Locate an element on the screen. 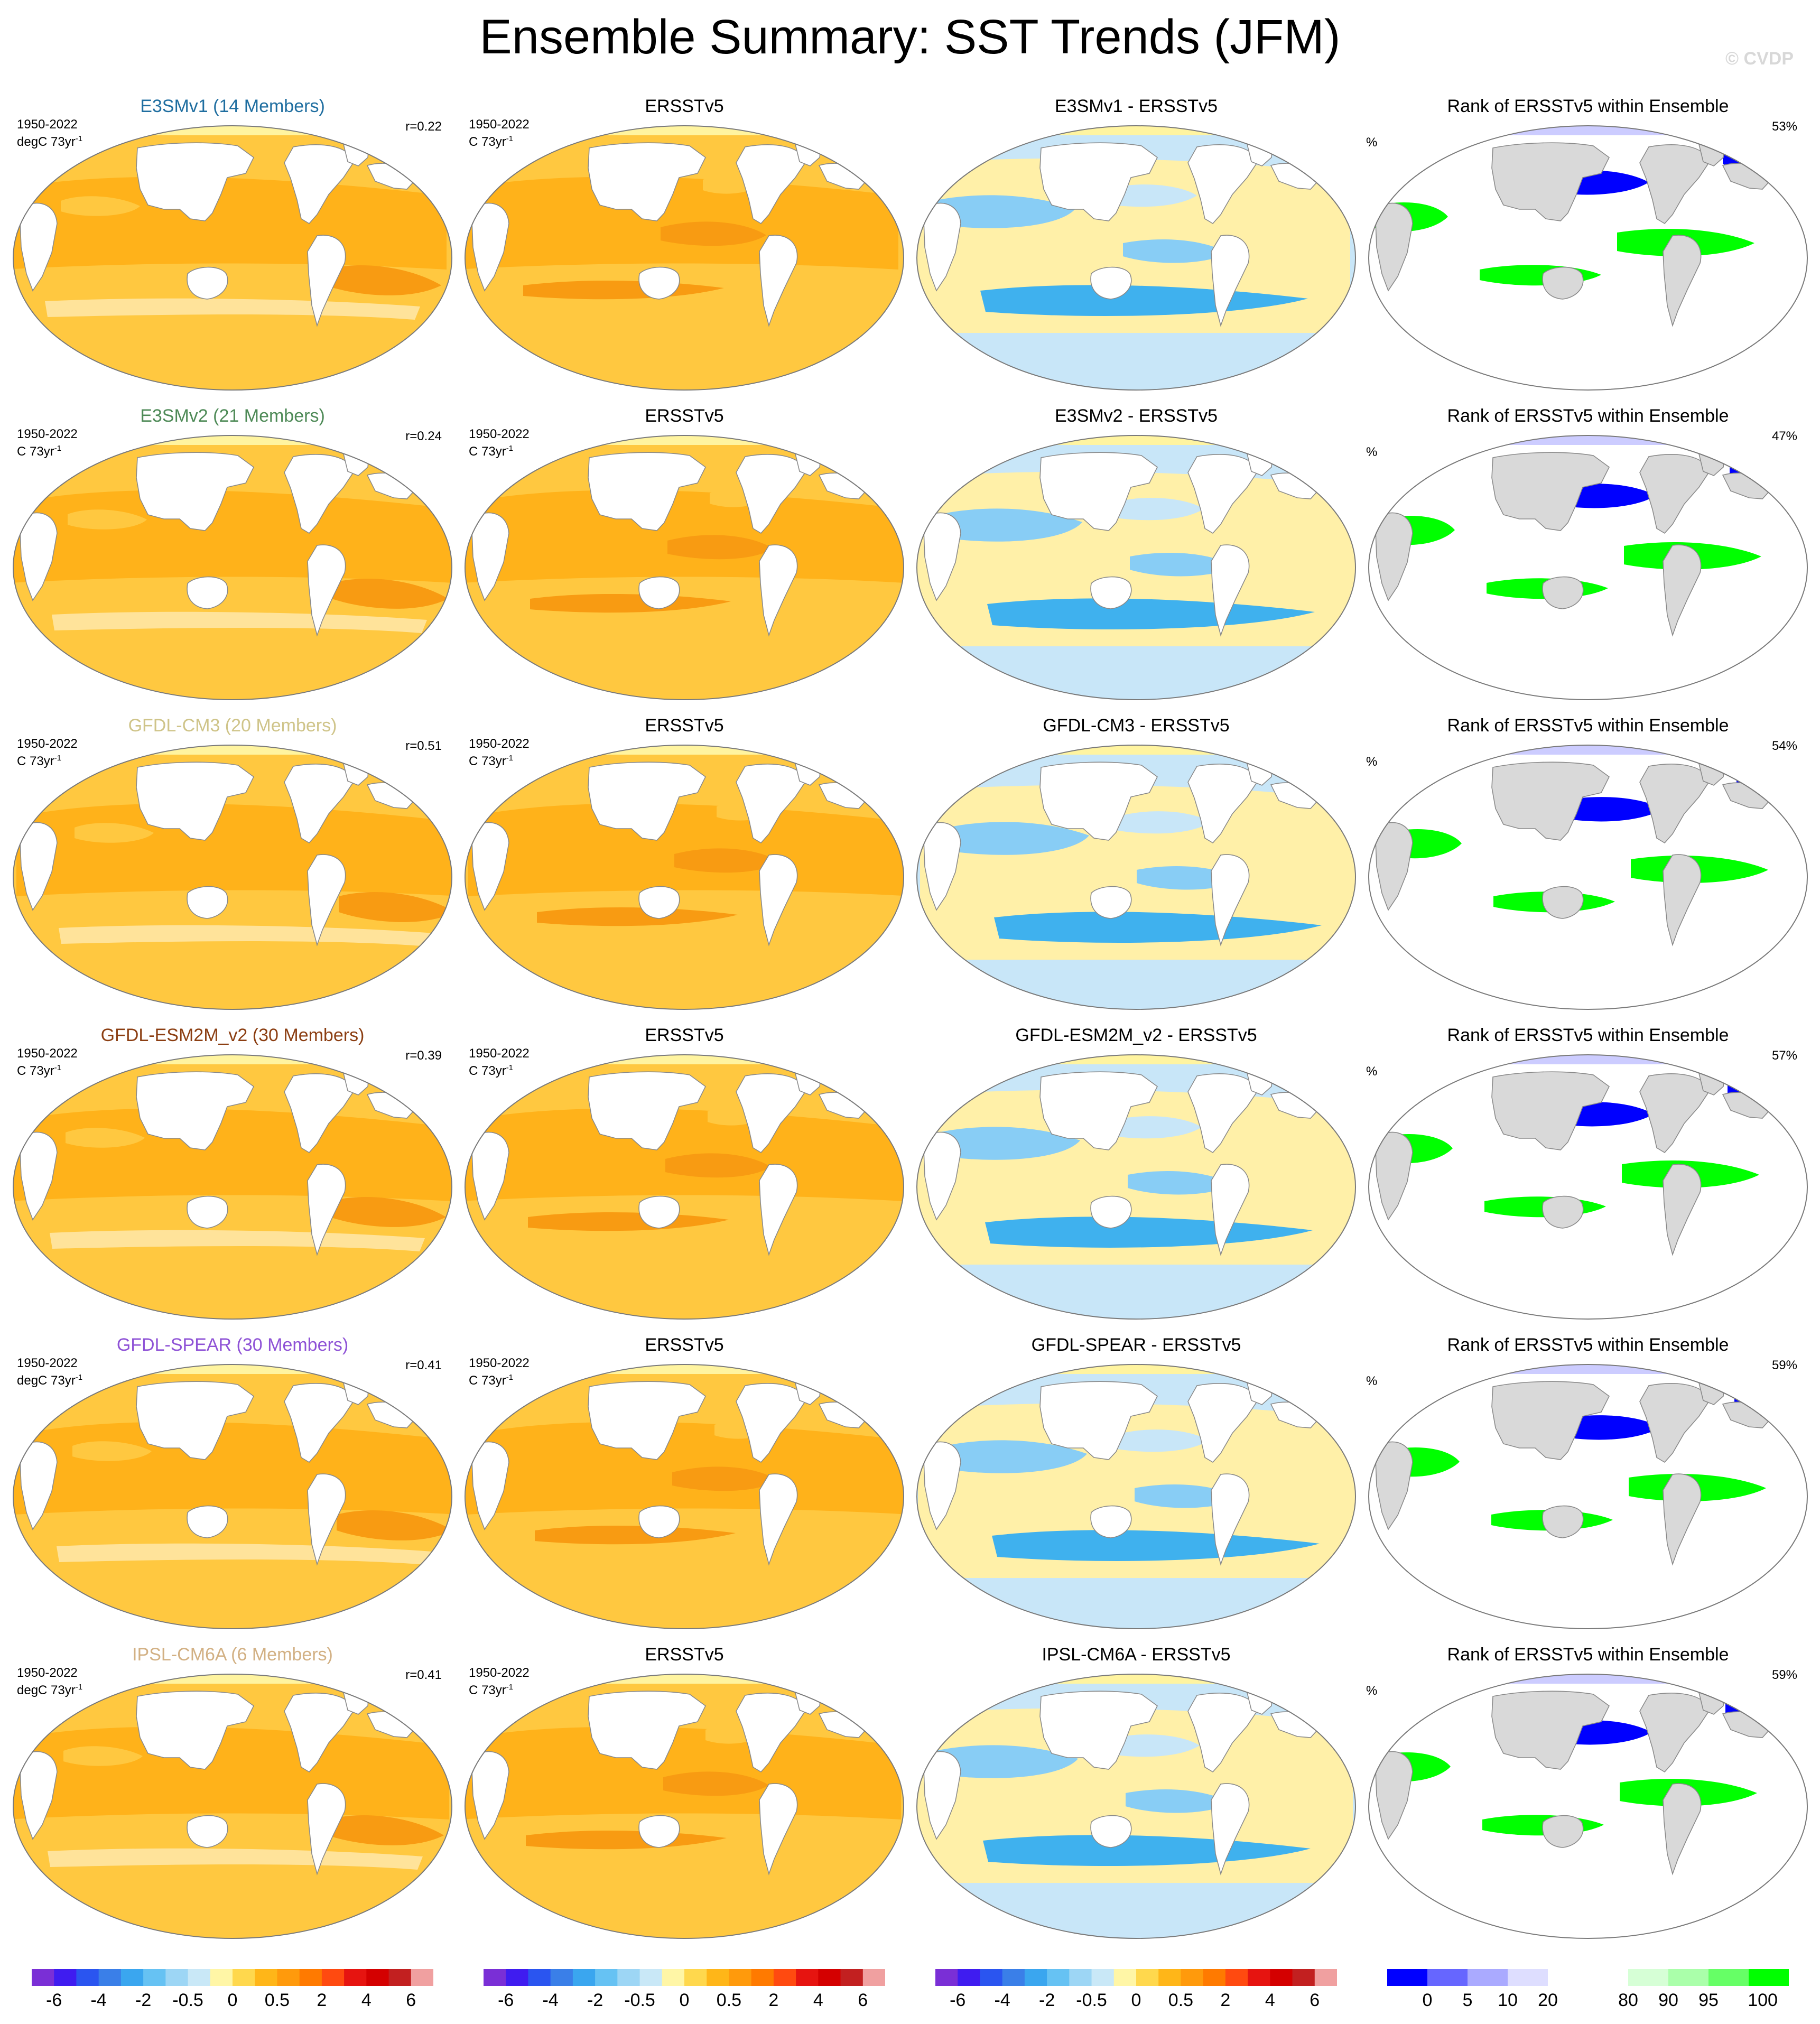  rank-title: Rank of ERSSTv5 within Ensemble is located at coordinates (1588, 1345).